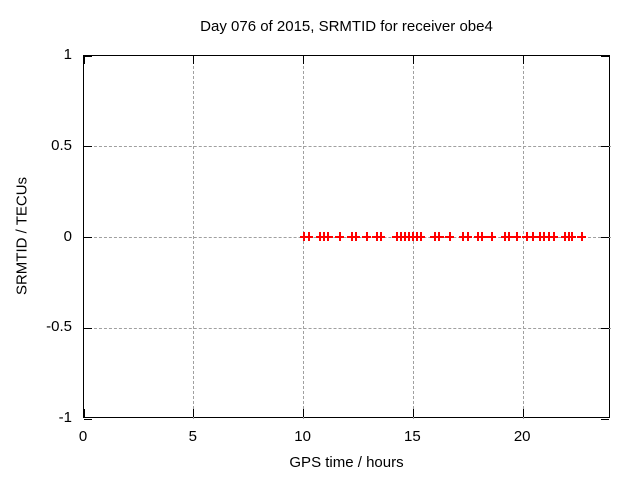 The width and height of the screenshot is (640, 480). Describe the element at coordinates (346, 462) in the screenshot. I see `x-axis-label: GPS time / hours` at that location.